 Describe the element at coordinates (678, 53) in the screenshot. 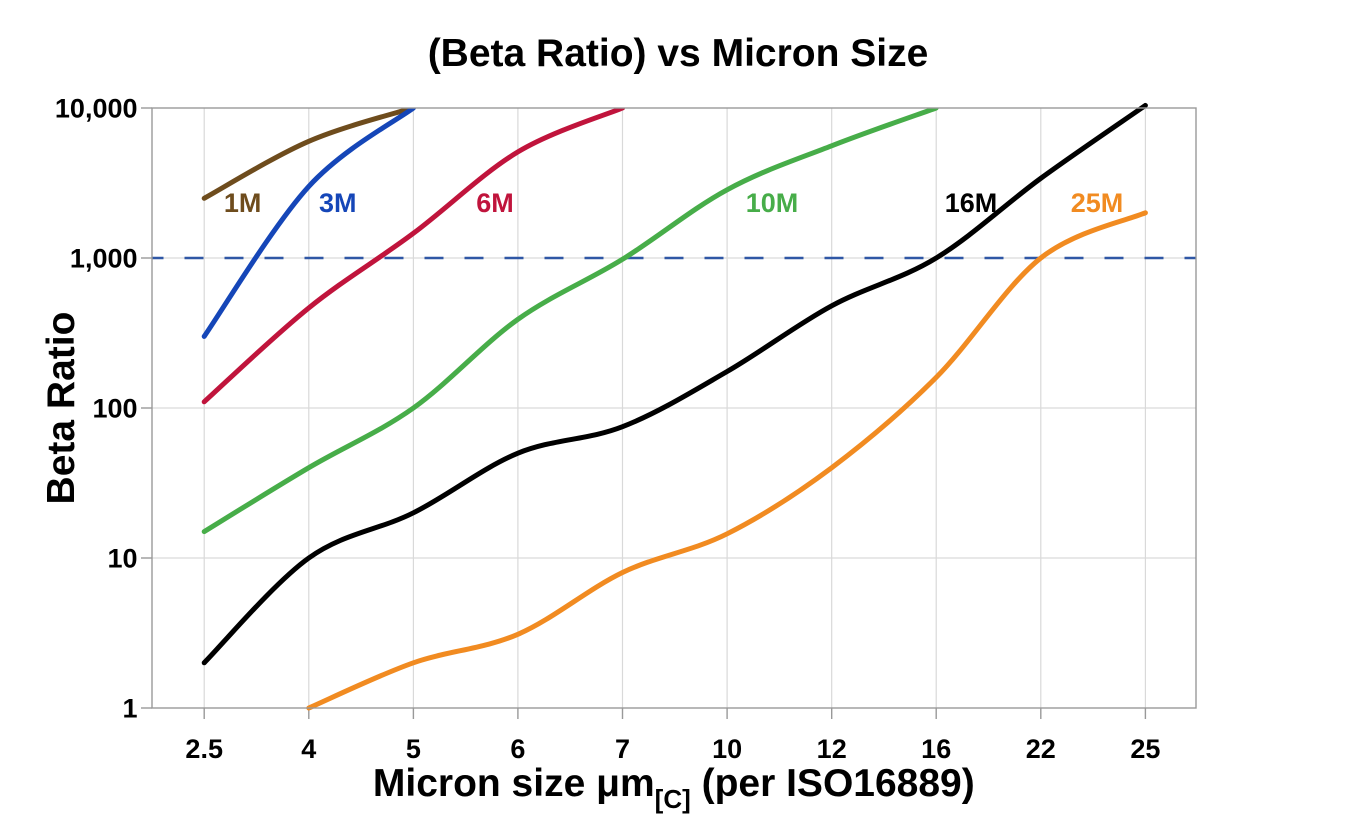

I see `svg-text: (Beta Ratio) vs Micron Size` at that location.